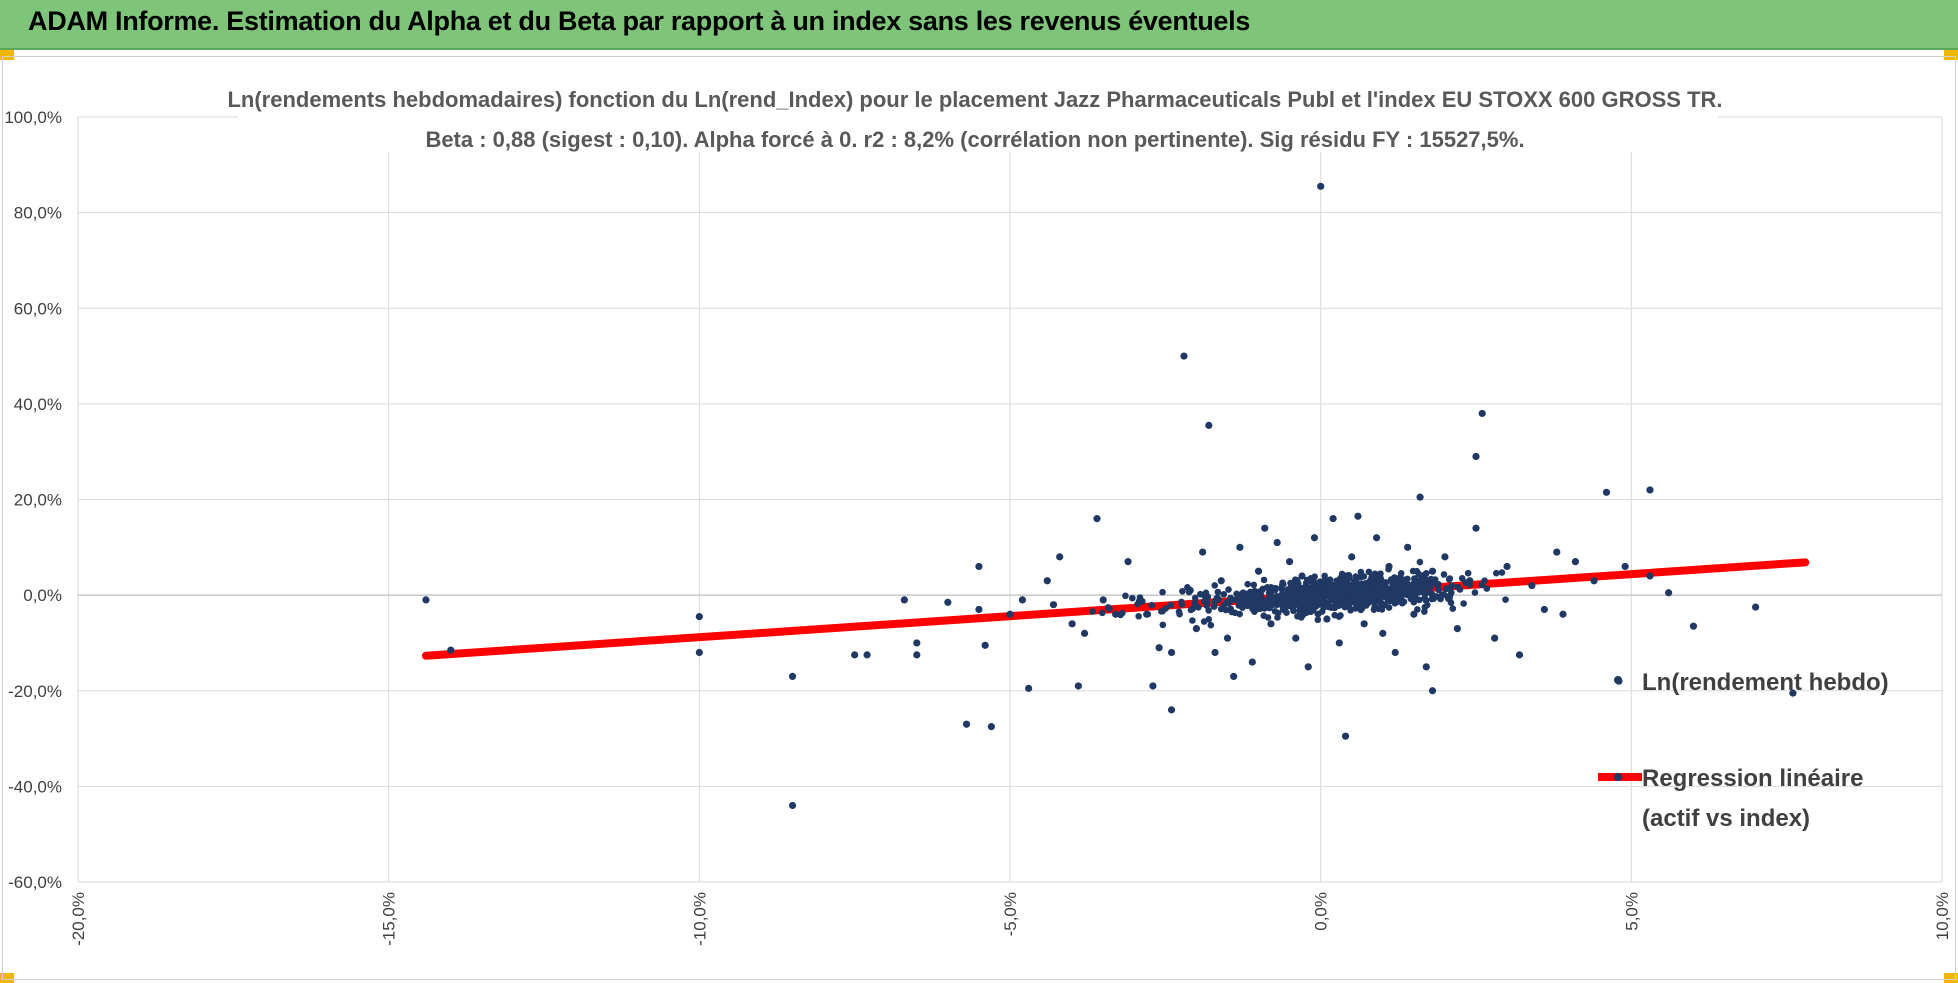  What do you see at coordinates (33, 117) in the screenshot?
I see `y-tick-label: 100,0%` at bounding box center [33, 117].